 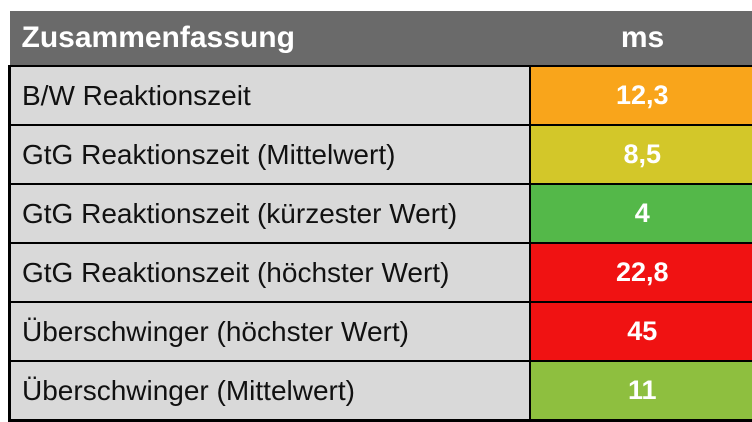 I want to click on table-row: Überschwinger (höchster Wert) 45, so click(x=381, y=331).